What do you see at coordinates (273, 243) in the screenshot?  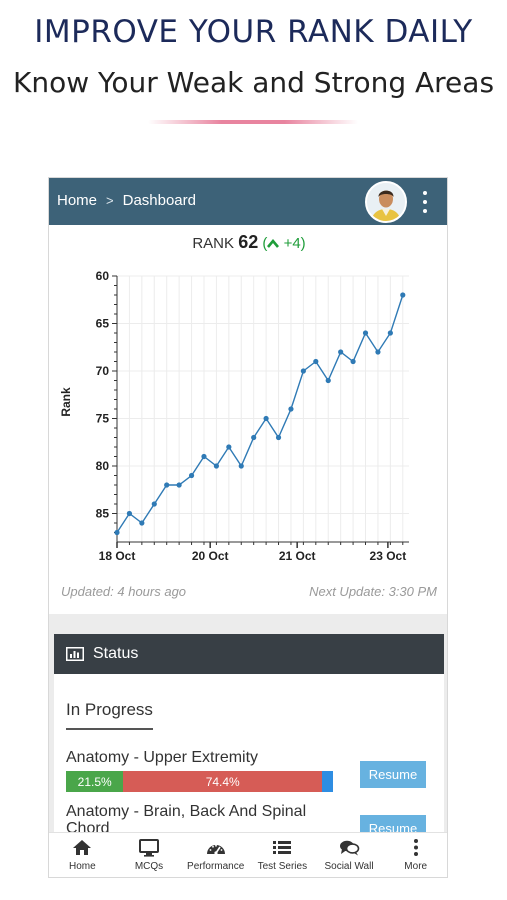 I see `arrow-up-icon` at bounding box center [273, 243].